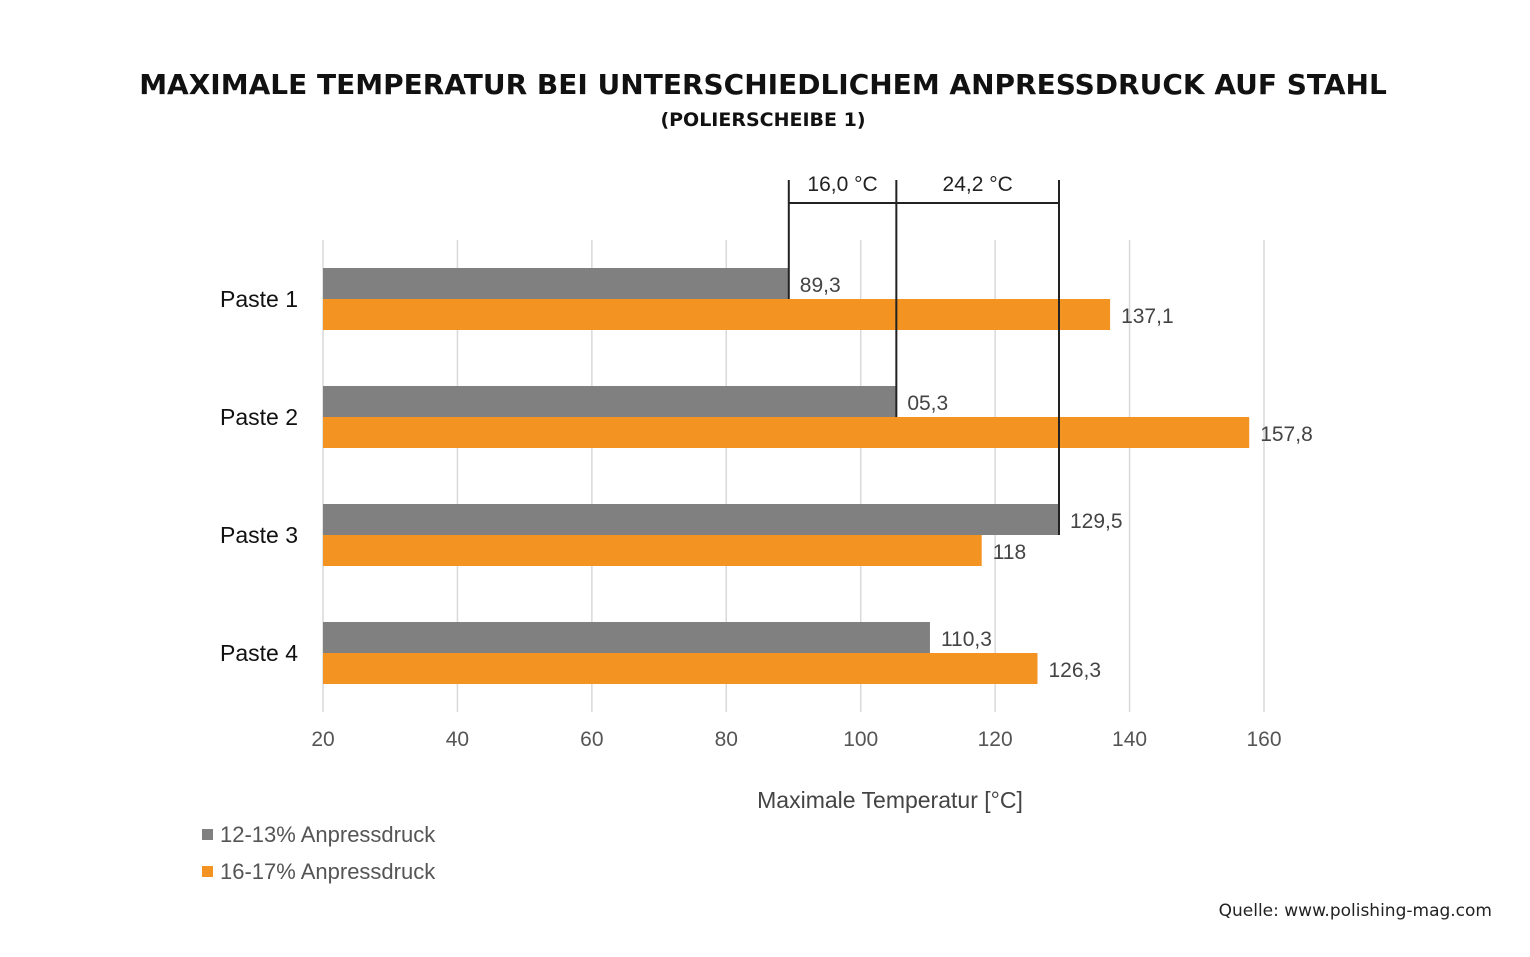  I want to click on chart-subtitle: (POLIERSCHEIBE 1), so click(762, 120).